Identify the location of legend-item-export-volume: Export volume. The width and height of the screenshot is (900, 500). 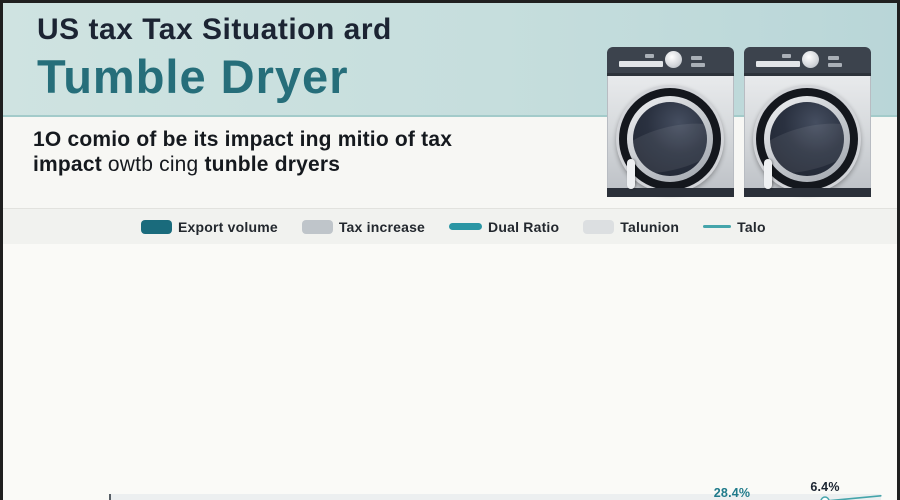
(209, 227).